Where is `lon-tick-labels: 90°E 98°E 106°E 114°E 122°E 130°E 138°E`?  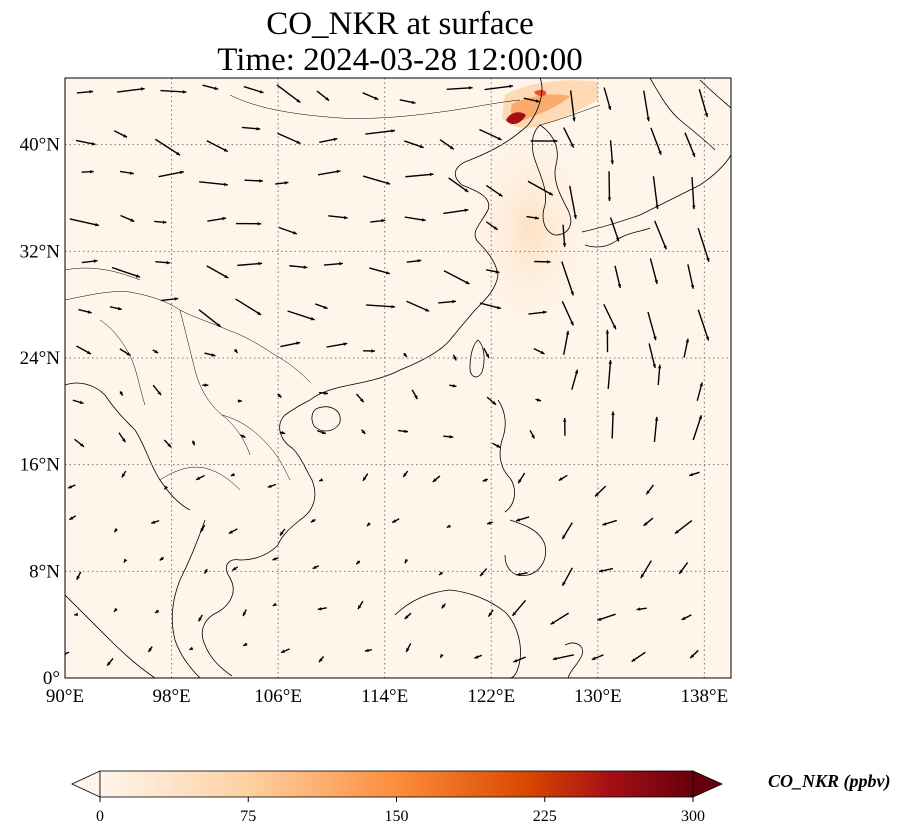 lon-tick-labels: 90°E 98°E 106°E 114°E 122°E 130°E 138°E is located at coordinates (387, 696).